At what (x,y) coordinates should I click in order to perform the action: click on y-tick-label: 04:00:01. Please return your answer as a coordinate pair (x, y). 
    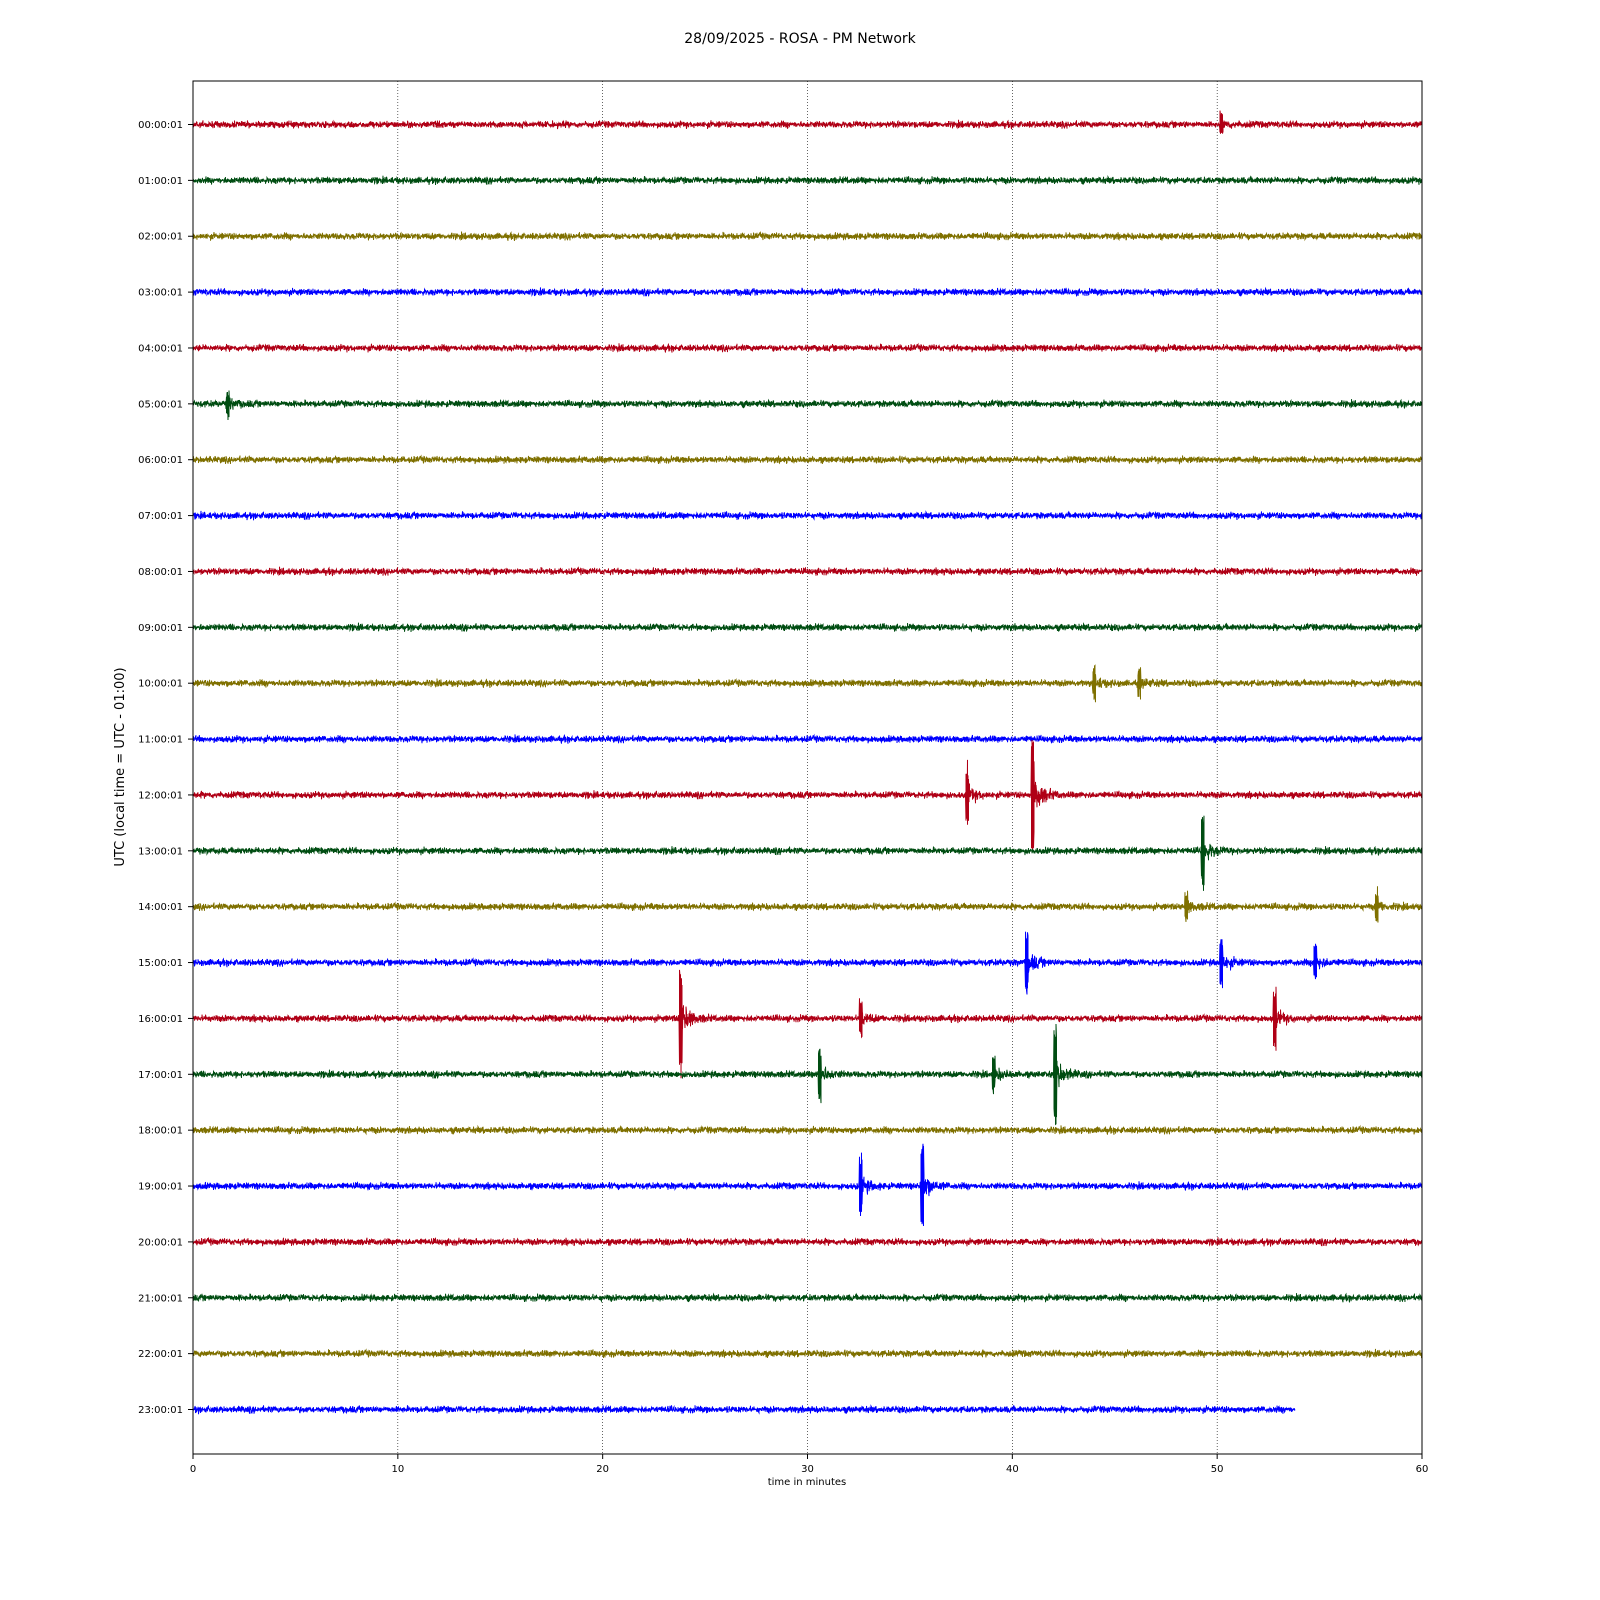
    Looking at the image, I should click on (160, 348).